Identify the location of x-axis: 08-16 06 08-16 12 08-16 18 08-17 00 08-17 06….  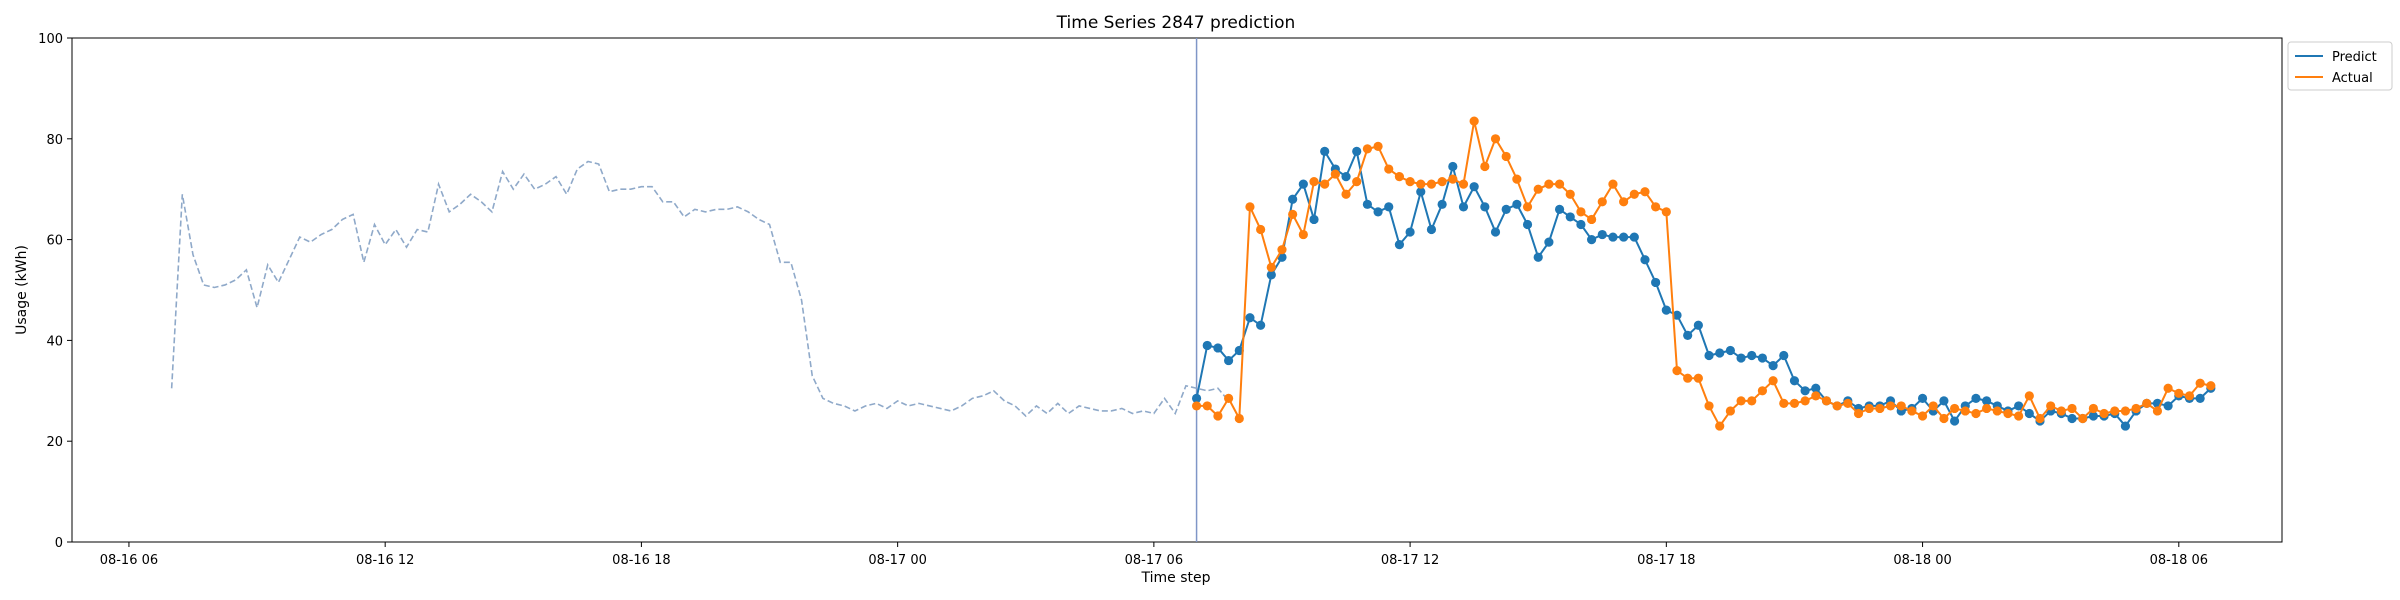
(1154, 555).